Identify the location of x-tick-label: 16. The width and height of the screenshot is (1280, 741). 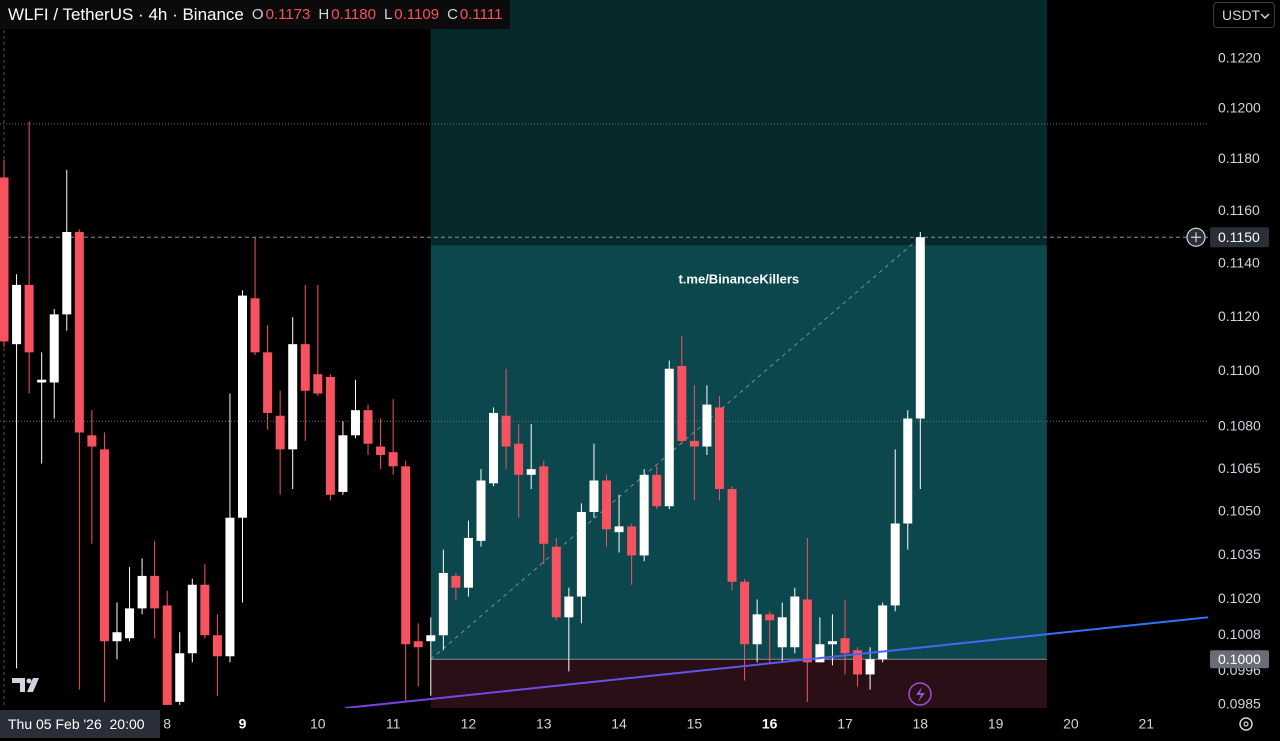
(770, 724).